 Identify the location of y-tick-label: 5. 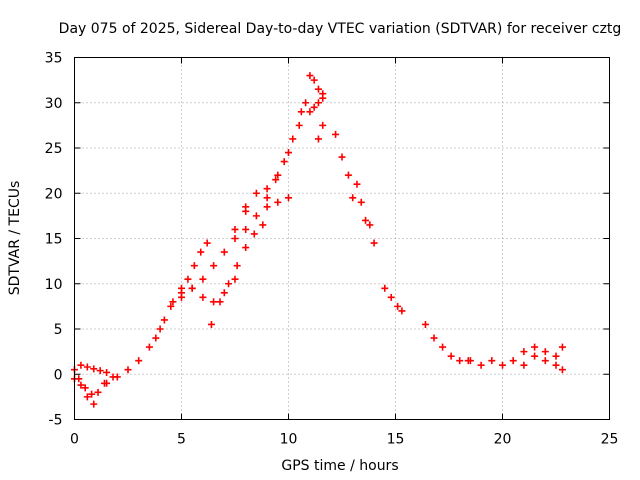
(58, 330).